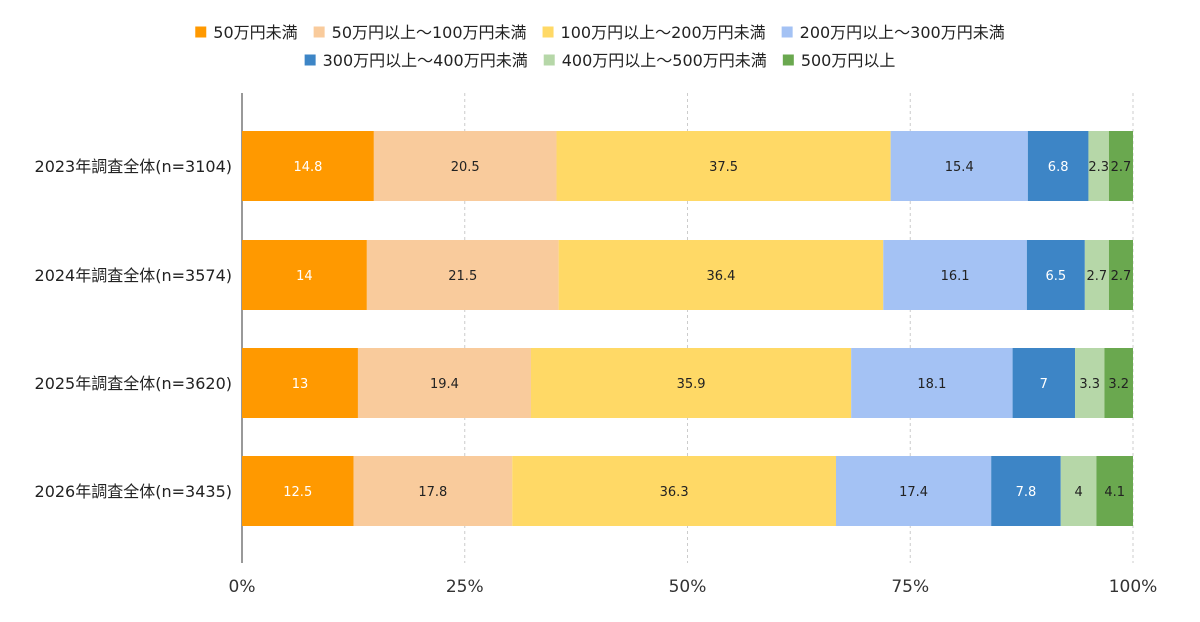 The height and width of the screenshot is (622, 1200). What do you see at coordinates (133, 275) in the screenshot?
I see `category-label: 2024年調査全体(n=3574)` at bounding box center [133, 275].